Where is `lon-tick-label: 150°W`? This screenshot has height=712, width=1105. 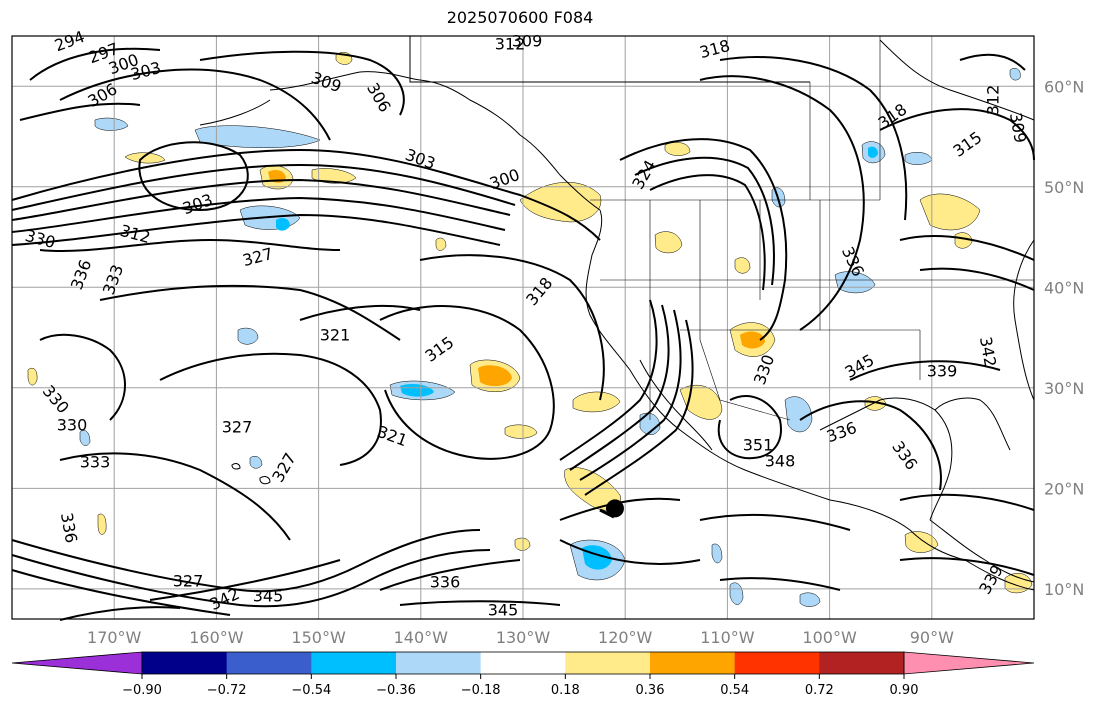 lon-tick-label: 150°W is located at coordinates (318, 637).